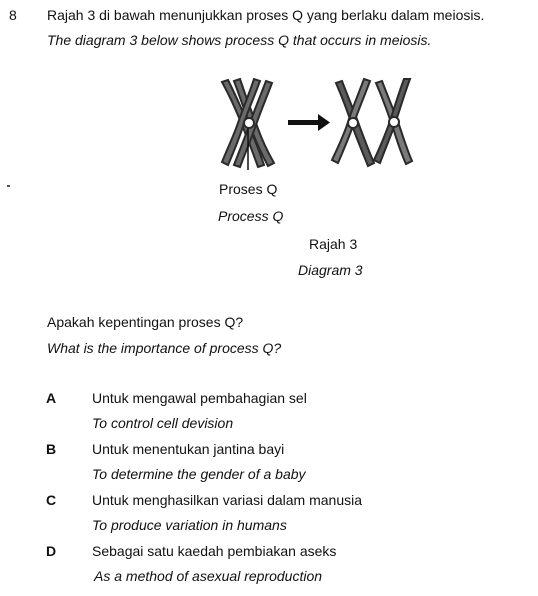 The height and width of the screenshot is (596, 538). What do you see at coordinates (8, 186) in the screenshot?
I see `scan-speck` at bounding box center [8, 186].